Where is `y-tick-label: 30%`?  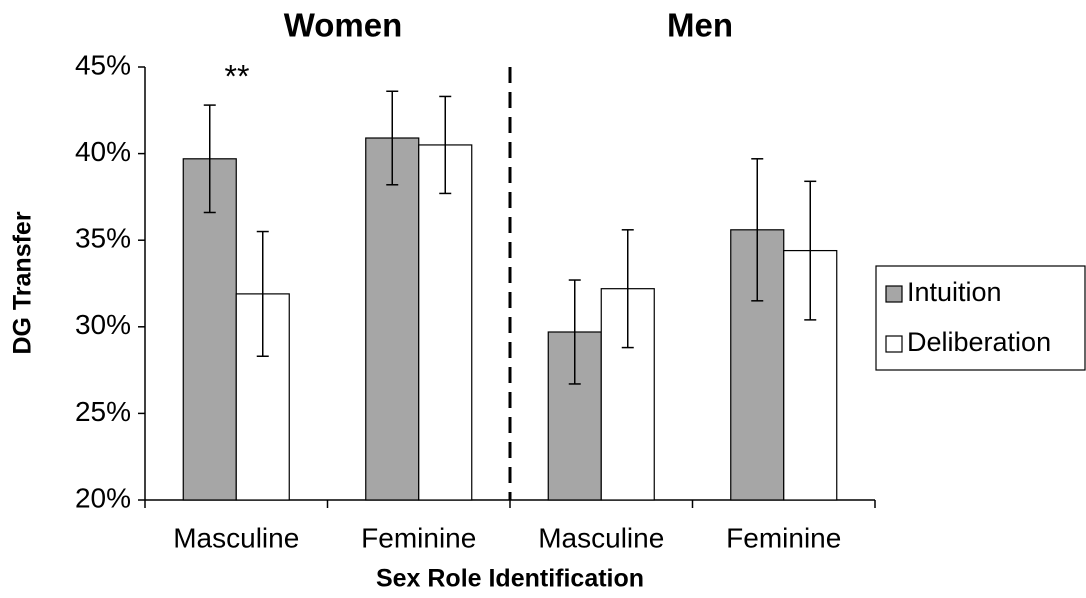
y-tick-label: 30% is located at coordinates (103, 324).